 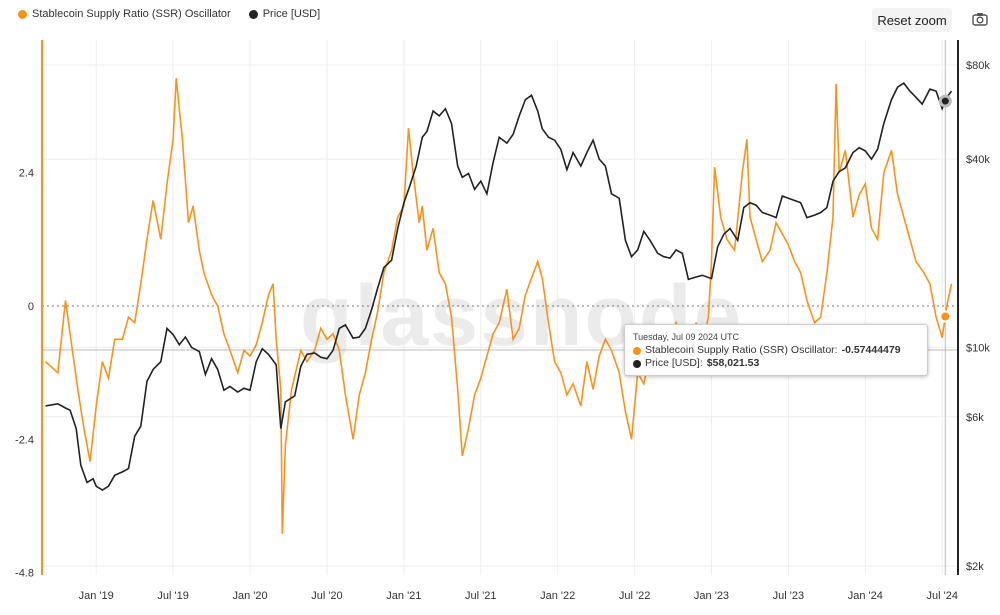 I want to click on tooltip-ssr-value: -0.57444479, so click(x=871, y=350).